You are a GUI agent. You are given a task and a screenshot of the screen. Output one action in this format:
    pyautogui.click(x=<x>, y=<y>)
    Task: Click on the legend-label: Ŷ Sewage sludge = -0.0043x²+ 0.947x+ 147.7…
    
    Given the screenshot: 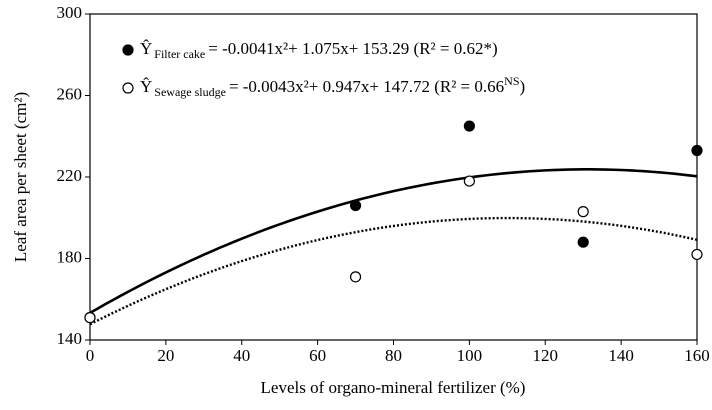 What is the action you would take?
    pyautogui.click(x=332, y=86)
    